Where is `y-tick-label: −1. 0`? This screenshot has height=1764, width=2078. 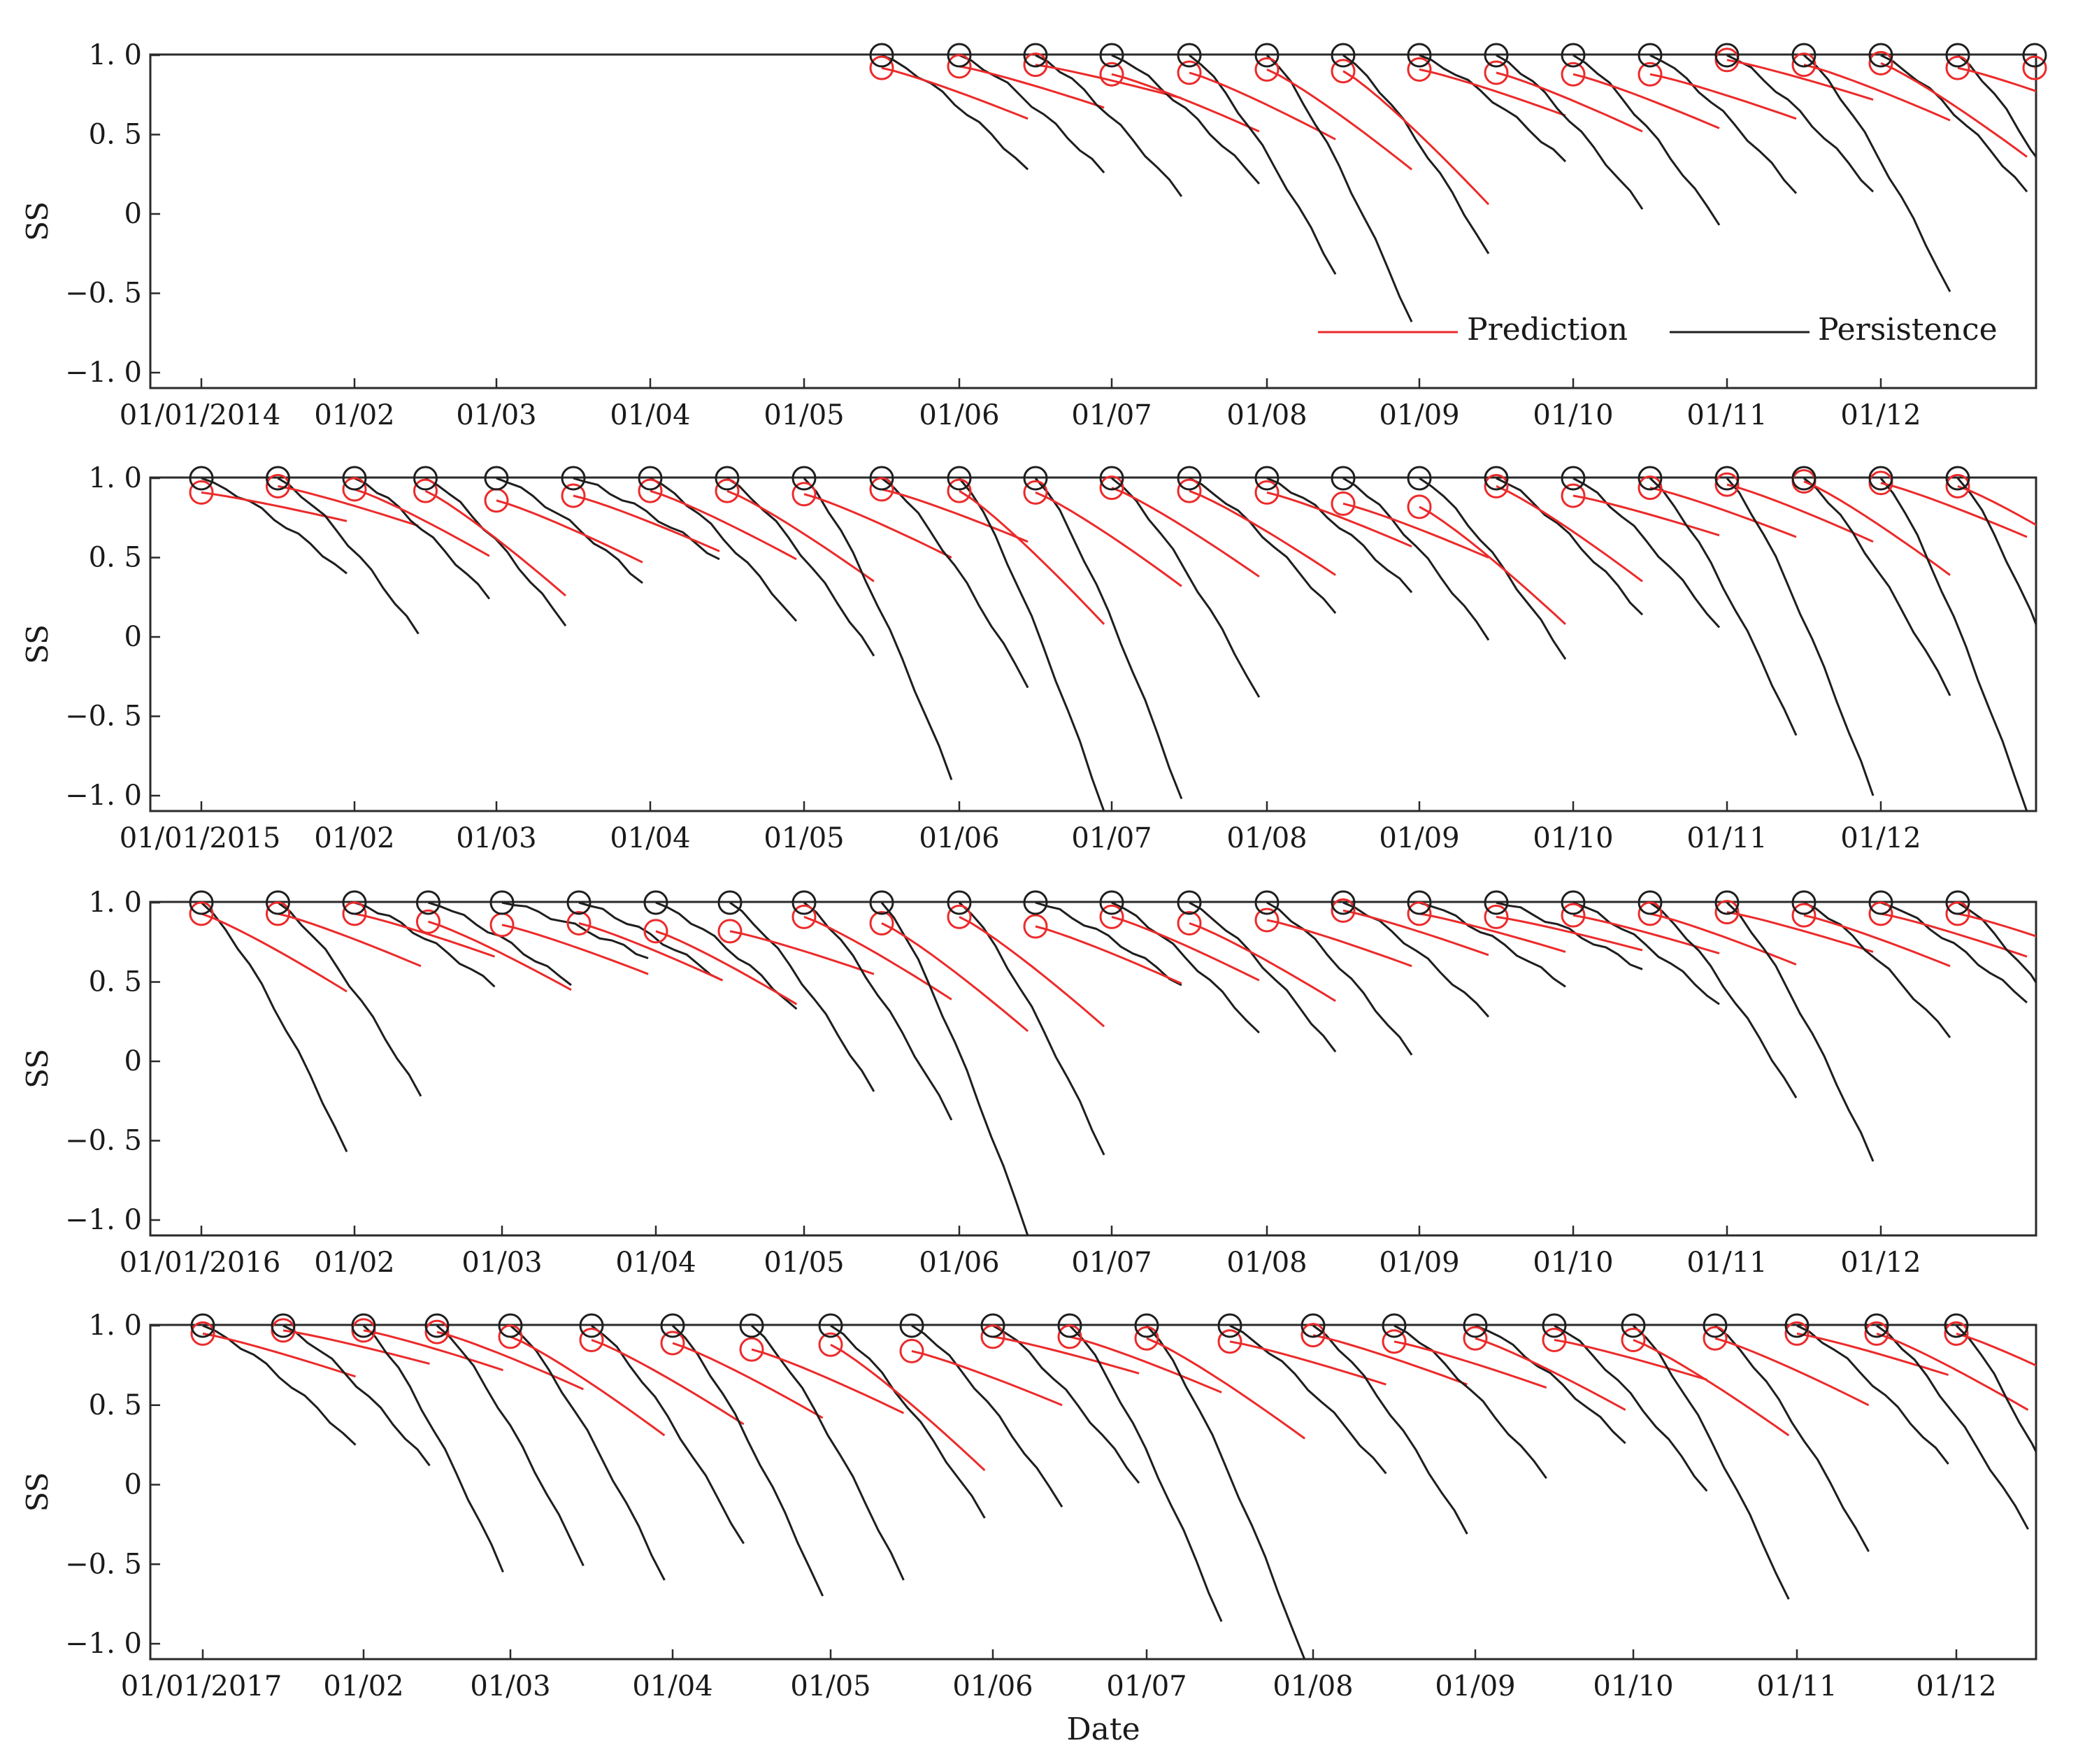 y-tick-label: −1. 0 is located at coordinates (104, 373).